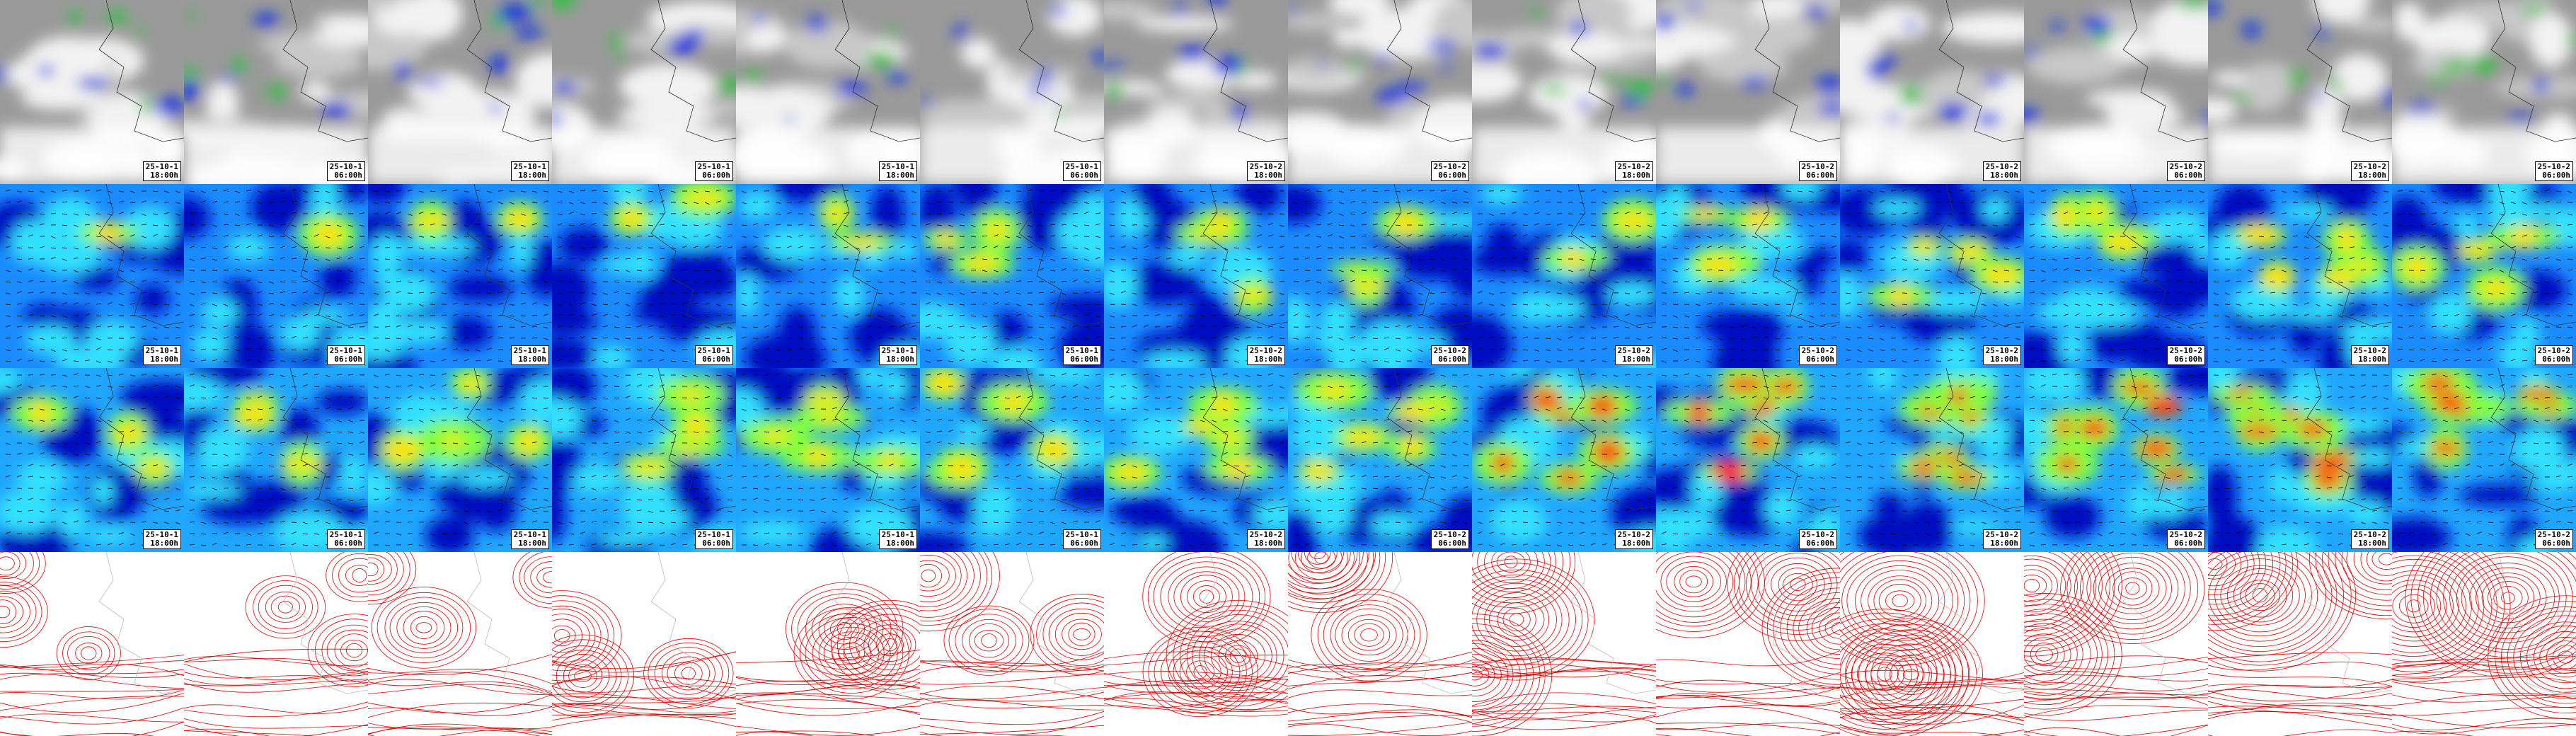 This screenshot has height=736, width=2576. What do you see at coordinates (1268, 176) in the screenshot?
I see `time-label: 18:00h` at bounding box center [1268, 176].